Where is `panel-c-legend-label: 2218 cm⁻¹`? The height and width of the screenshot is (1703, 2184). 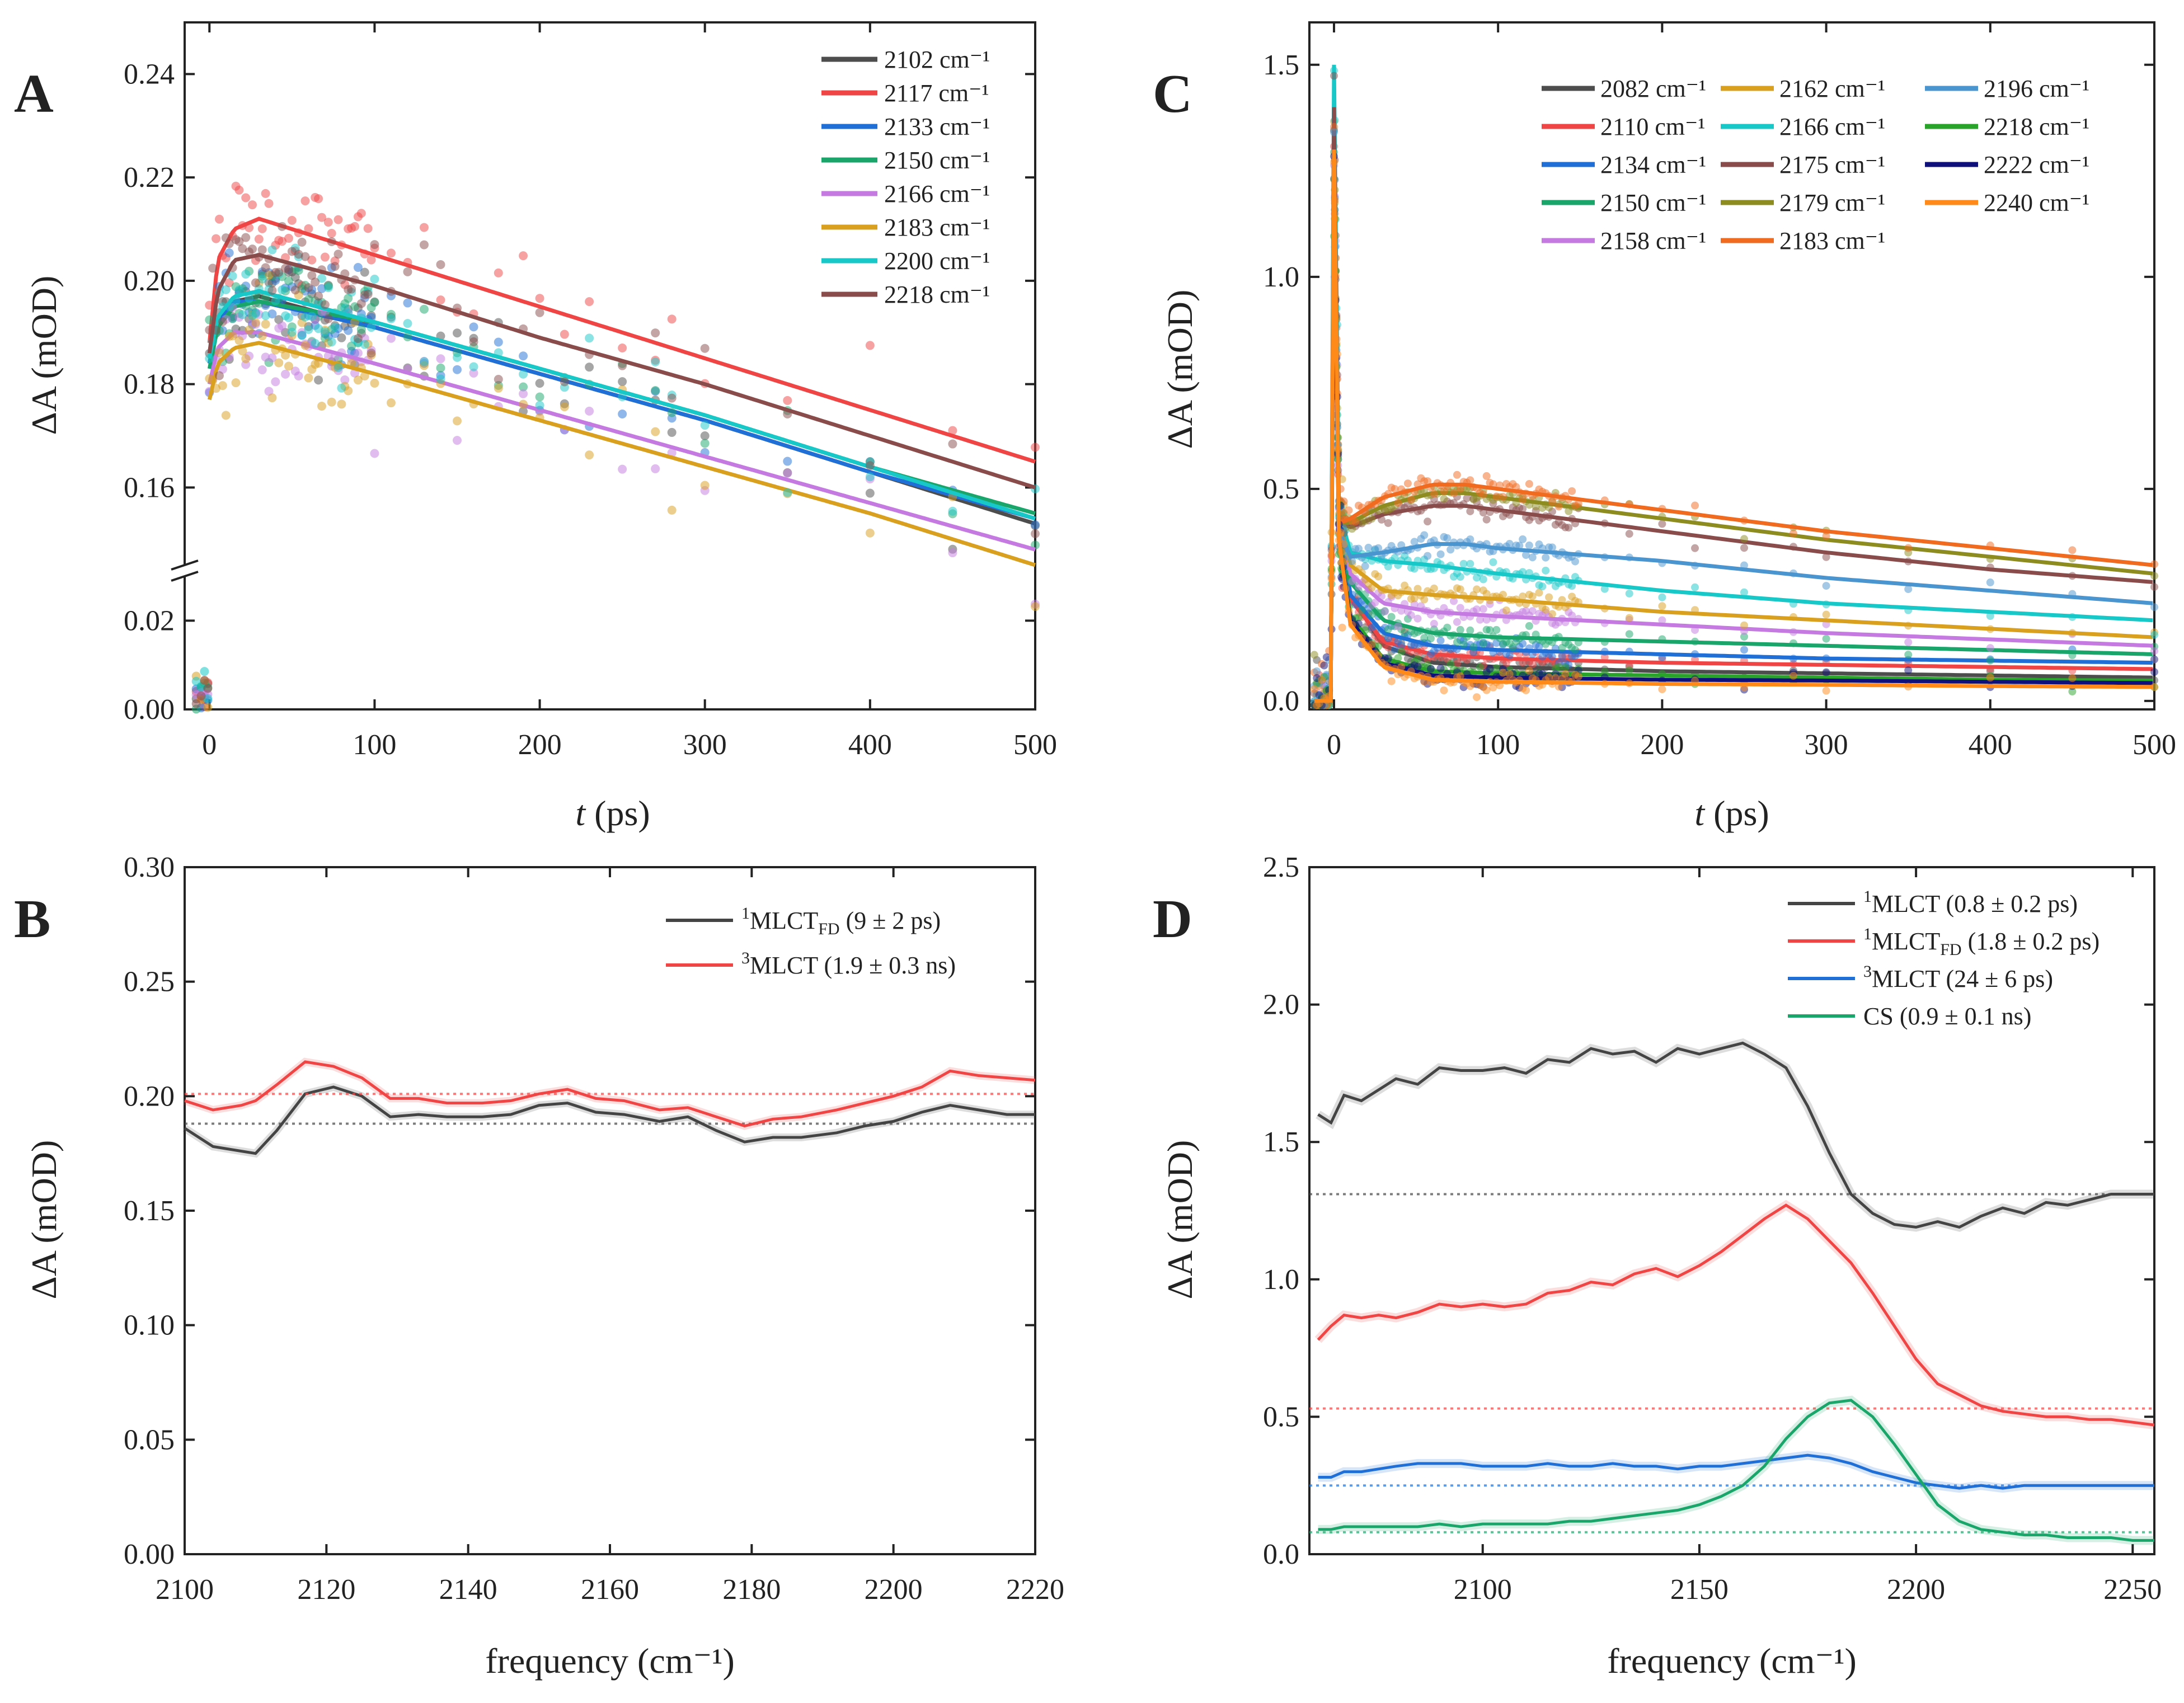 panel-c-legend-label: 2218 cm⁻¹ is located at coordinates (2036, 126).